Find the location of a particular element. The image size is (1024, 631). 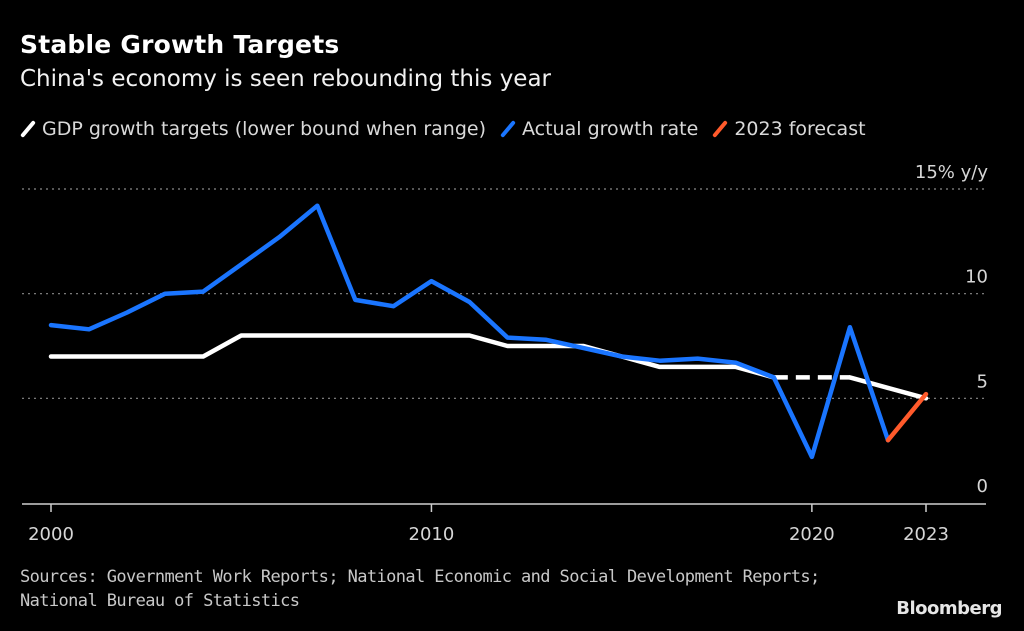

point-actual-growth-rate-2016 is located at coordinates (659, 360).